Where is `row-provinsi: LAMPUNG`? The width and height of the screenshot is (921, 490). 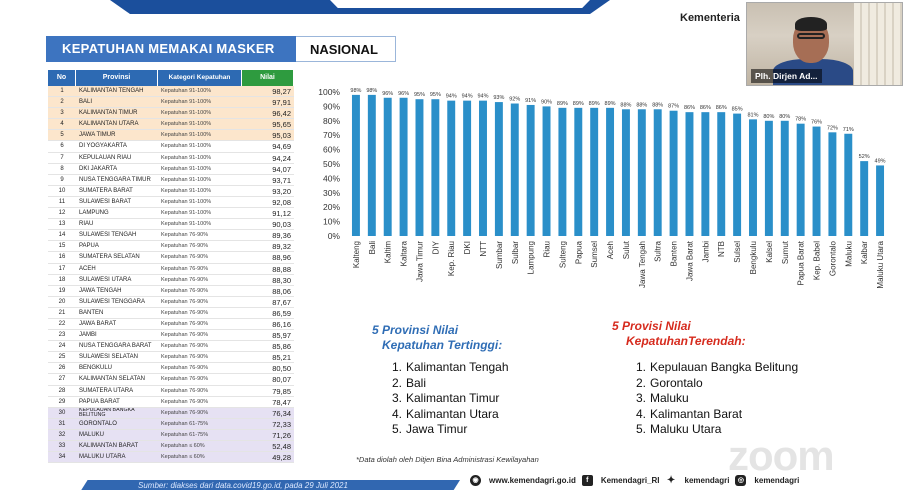
row-provinsi: LAMPUNG is located at coordinates (94, 213).